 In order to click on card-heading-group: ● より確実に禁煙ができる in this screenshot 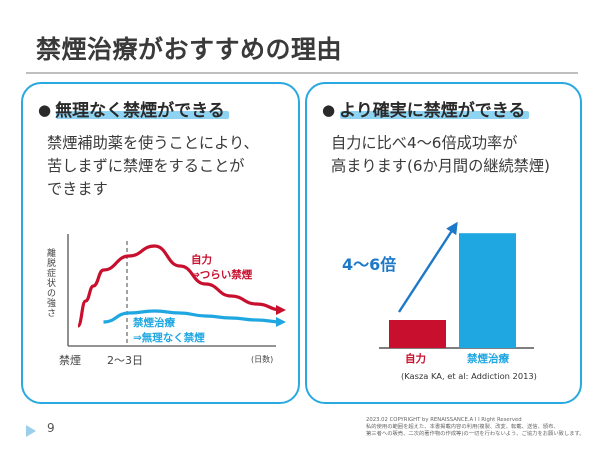, I will do `click(426, 108)`.